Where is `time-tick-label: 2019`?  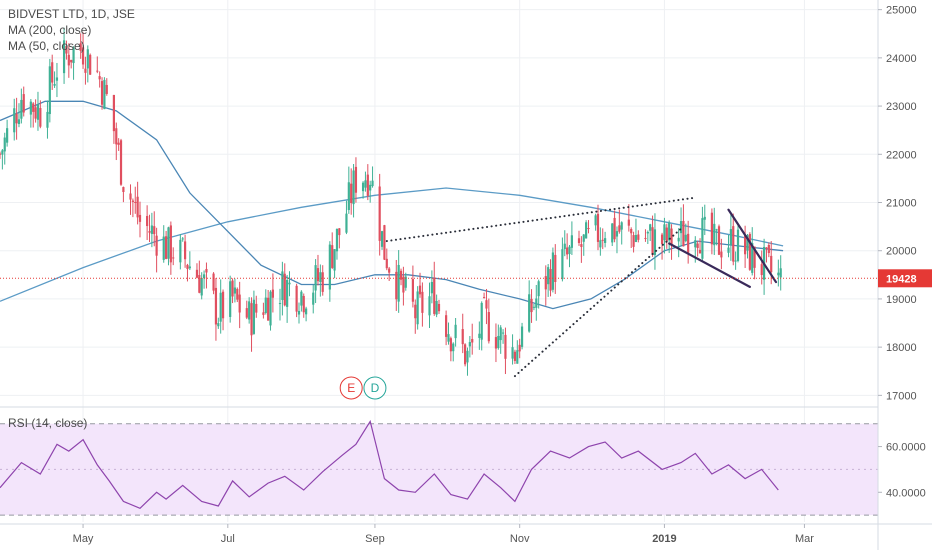 time-tick-label: 2019 is located at coordinates (664, 539).